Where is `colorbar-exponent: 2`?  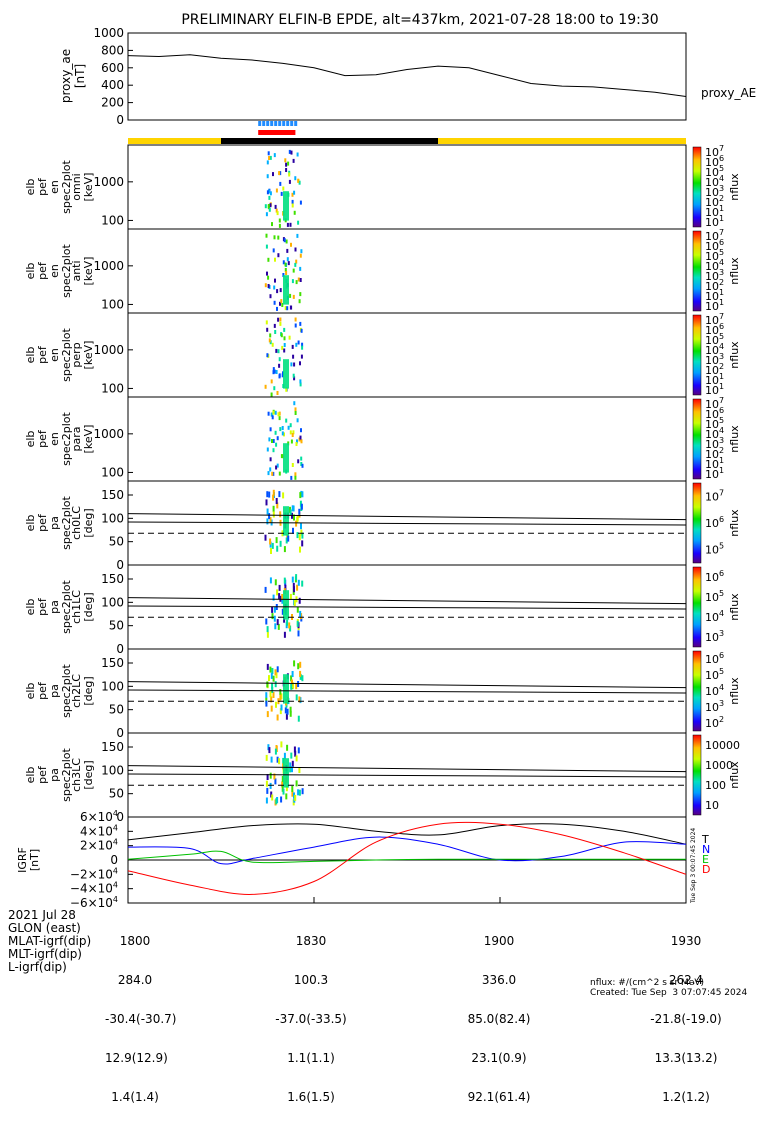 colorbar-exponent: 2 is located at coordinates (721, 366).